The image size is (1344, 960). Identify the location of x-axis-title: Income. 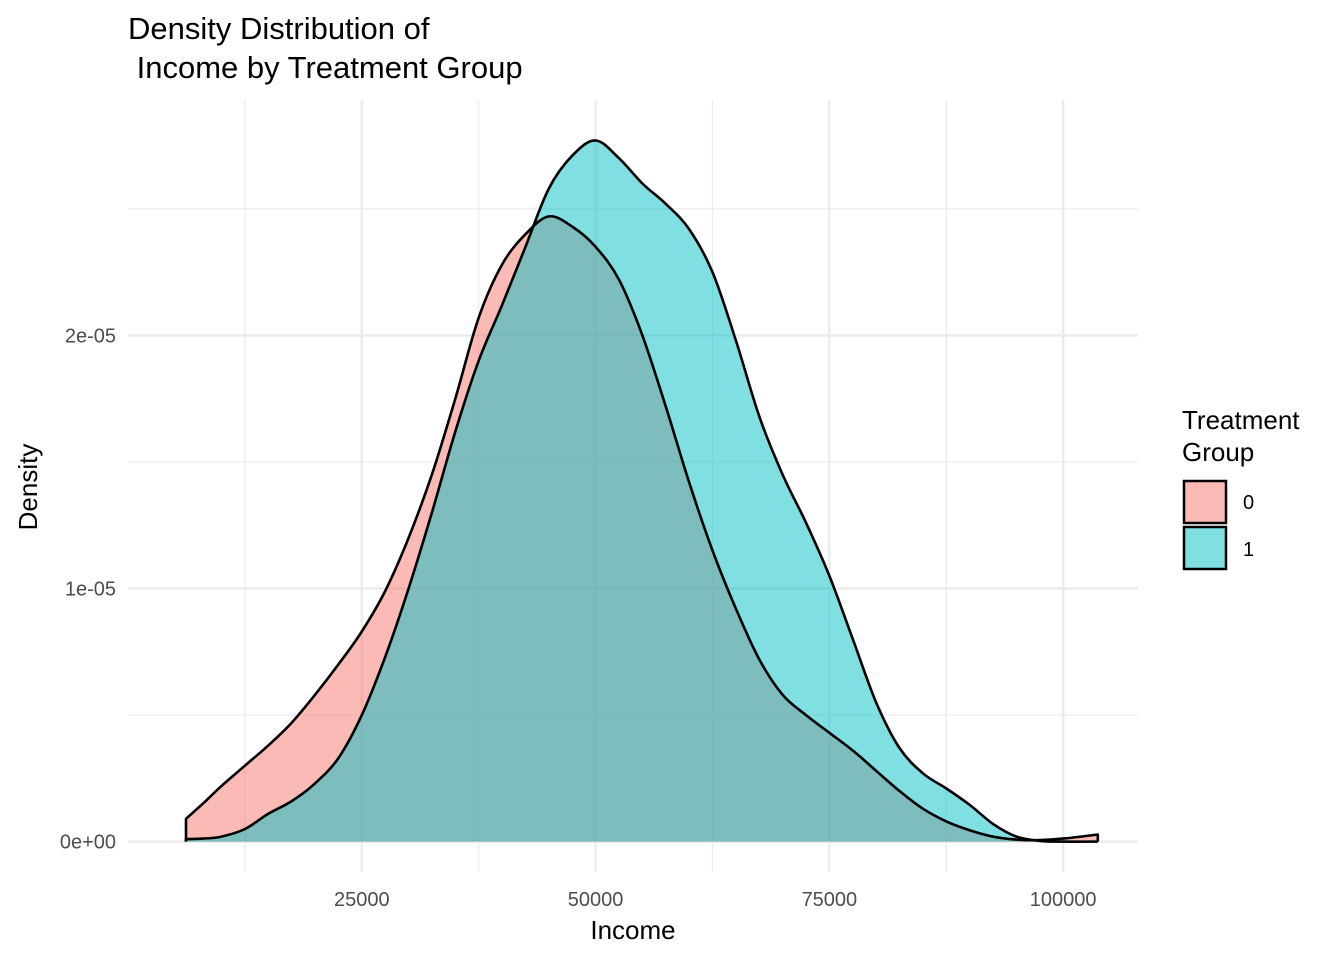
(632, 930).